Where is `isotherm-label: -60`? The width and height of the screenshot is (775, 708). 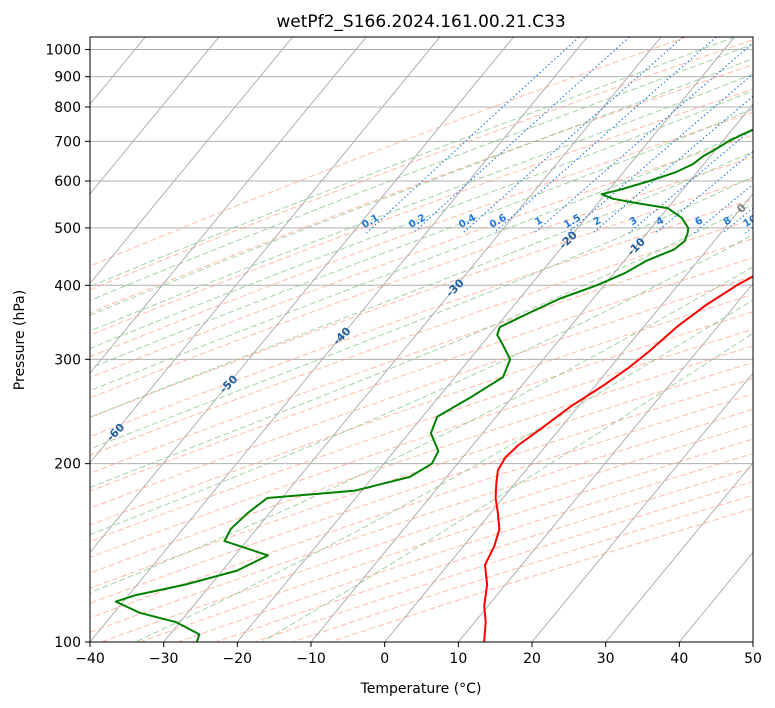 isotherm-label: -60 is located at coordinates (115, 432).